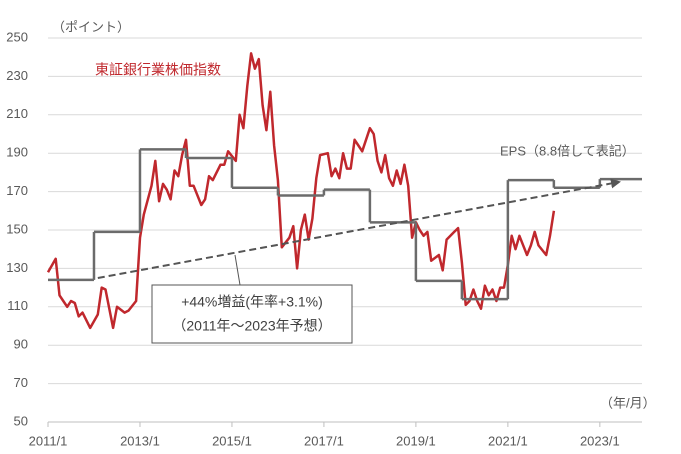 The height and width of the screenshot is (454, 681). I want to click on y-unit: （ポイント）, so click(91, 26).